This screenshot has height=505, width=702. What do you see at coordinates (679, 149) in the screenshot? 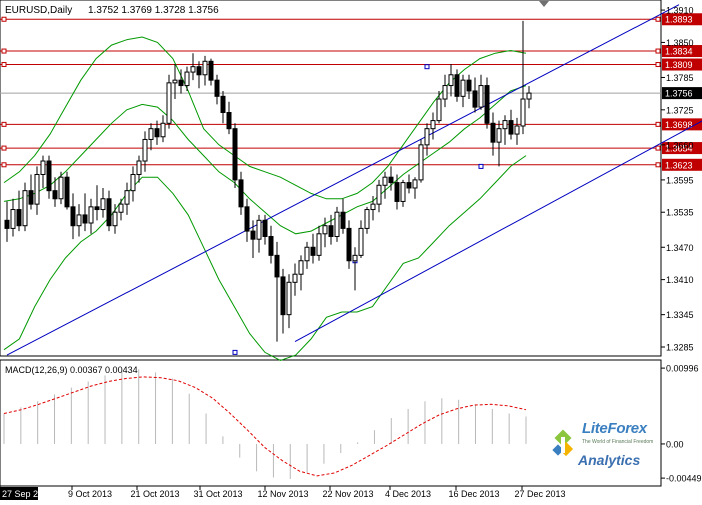
I see `level-label: 1.3654` at bounding box center [679, 149].